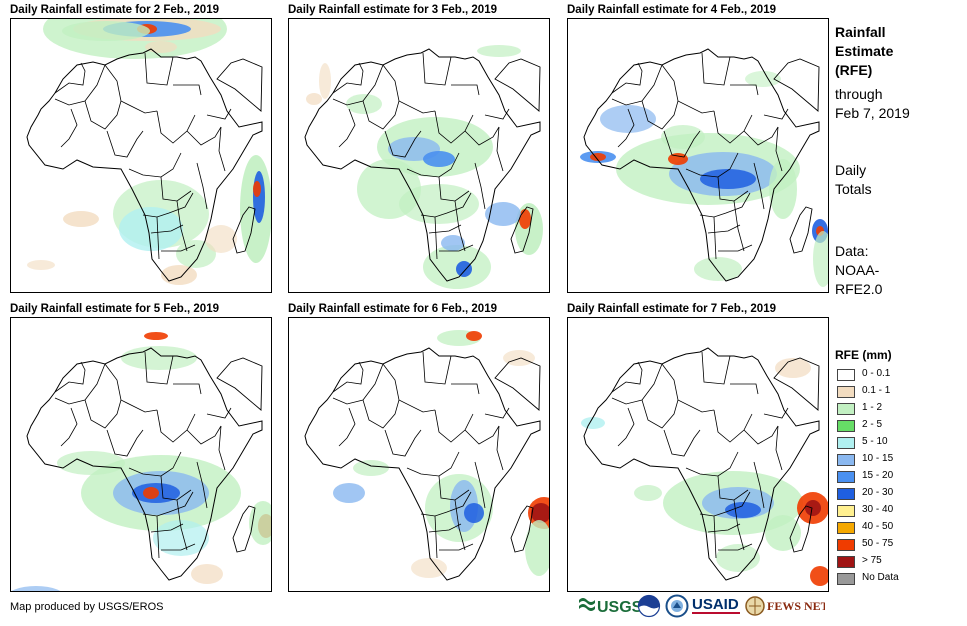 This screenshot has height=626, width=967. I want to click on legend-label: 0.1 - 1, so click(876, 390).